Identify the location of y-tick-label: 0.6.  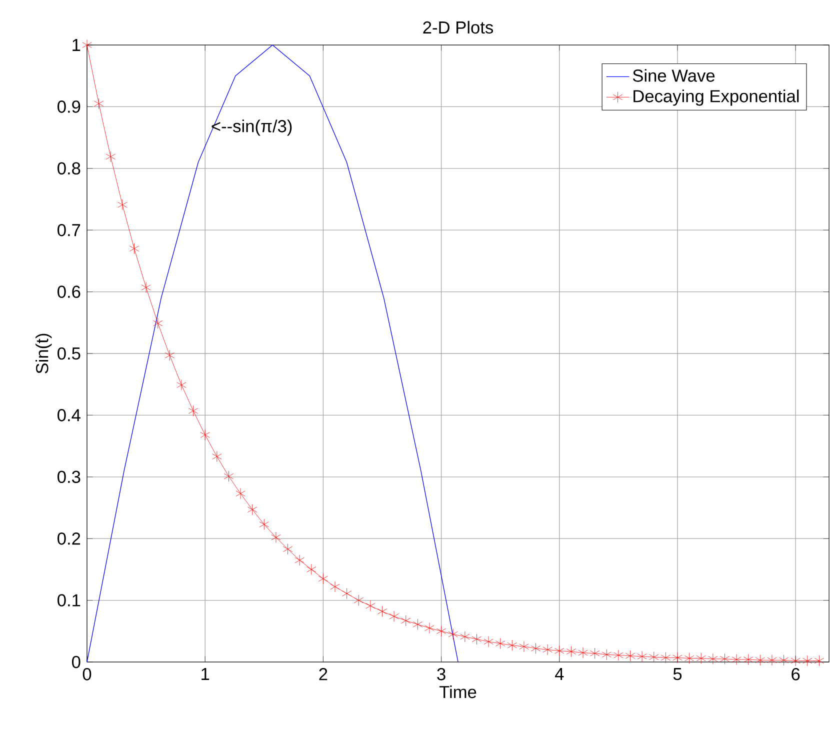
(69, 292).